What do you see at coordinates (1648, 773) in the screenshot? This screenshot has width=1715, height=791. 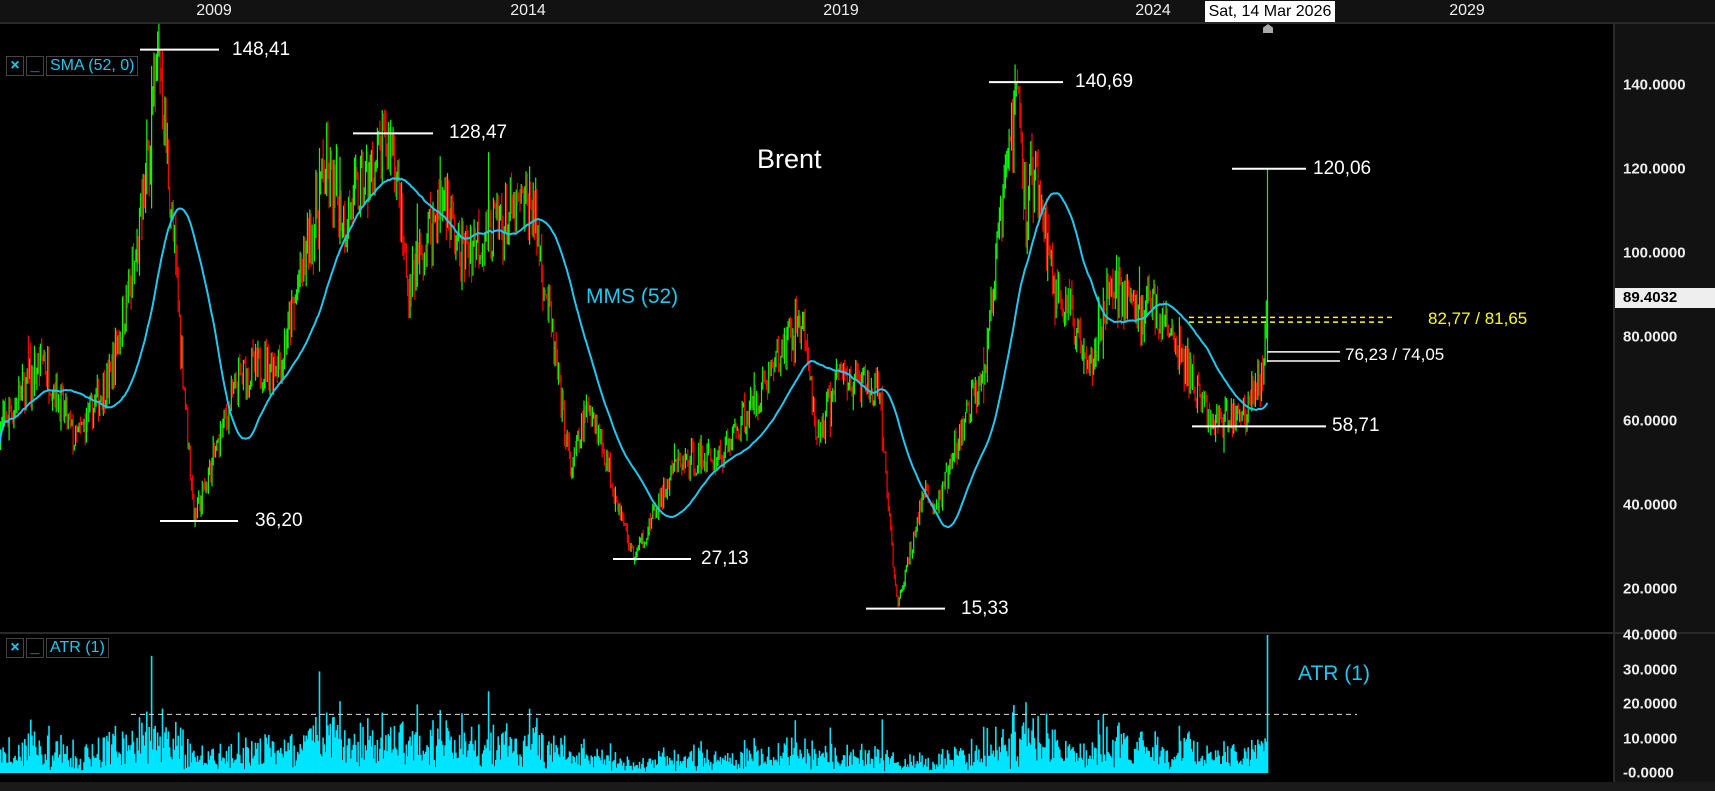 I see `atr-tick: -0.0000` at bounding box center [1648, 773].